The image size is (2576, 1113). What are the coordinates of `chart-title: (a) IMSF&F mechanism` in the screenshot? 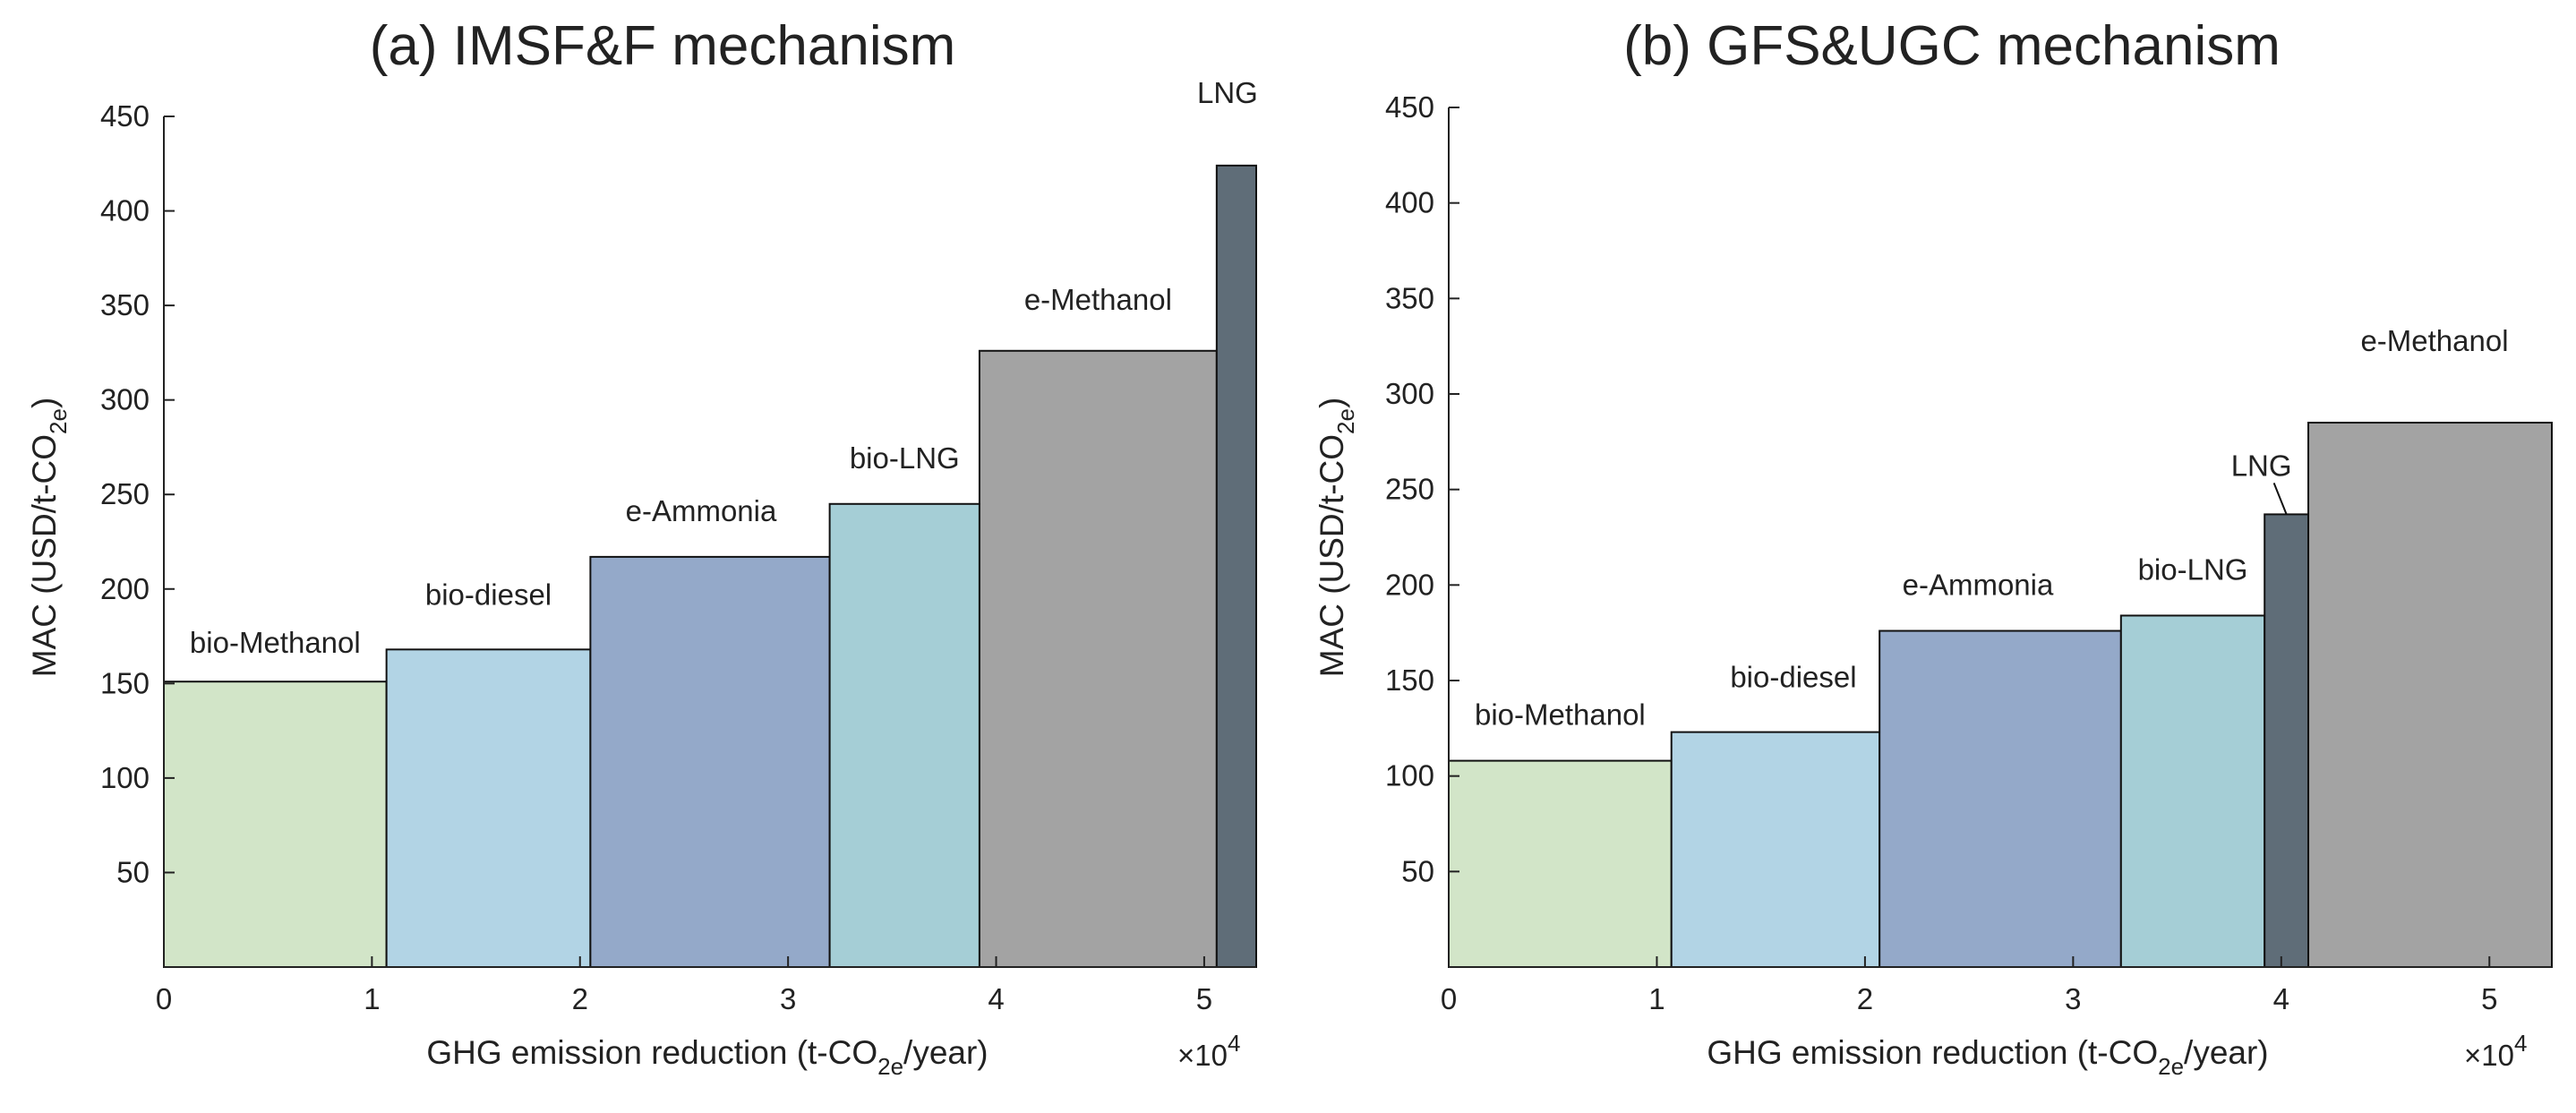 It's located at (663, 46).